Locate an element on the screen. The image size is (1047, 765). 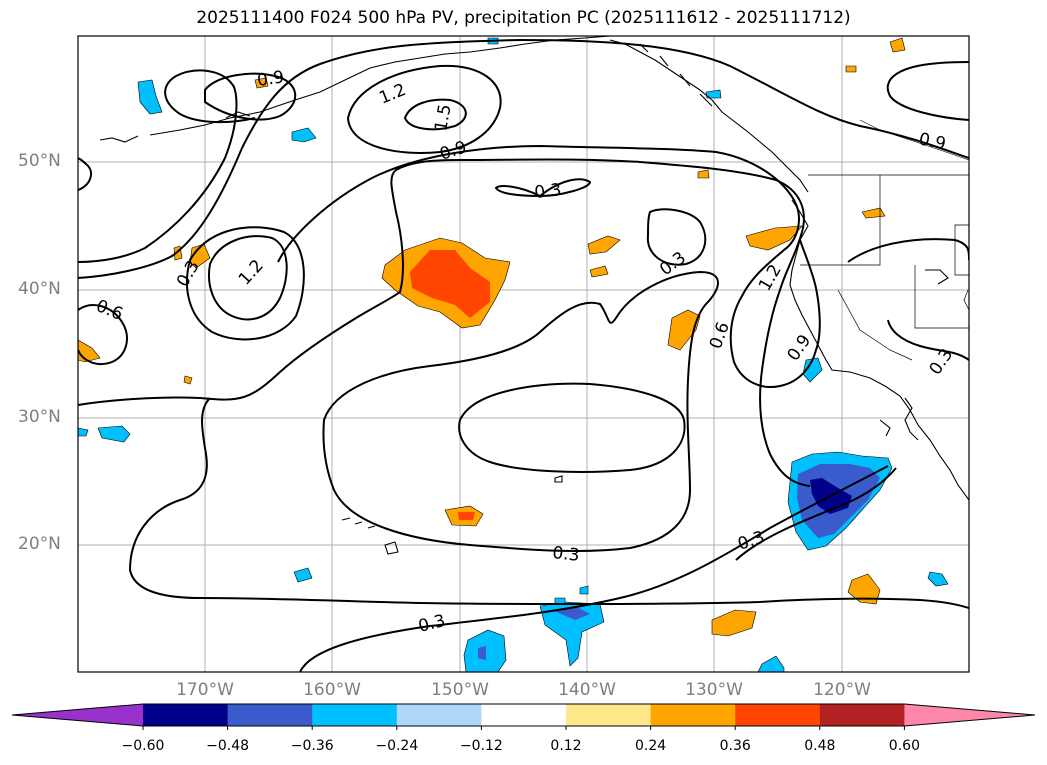
colorbar-extend-low is located at coordinates (77, 715).